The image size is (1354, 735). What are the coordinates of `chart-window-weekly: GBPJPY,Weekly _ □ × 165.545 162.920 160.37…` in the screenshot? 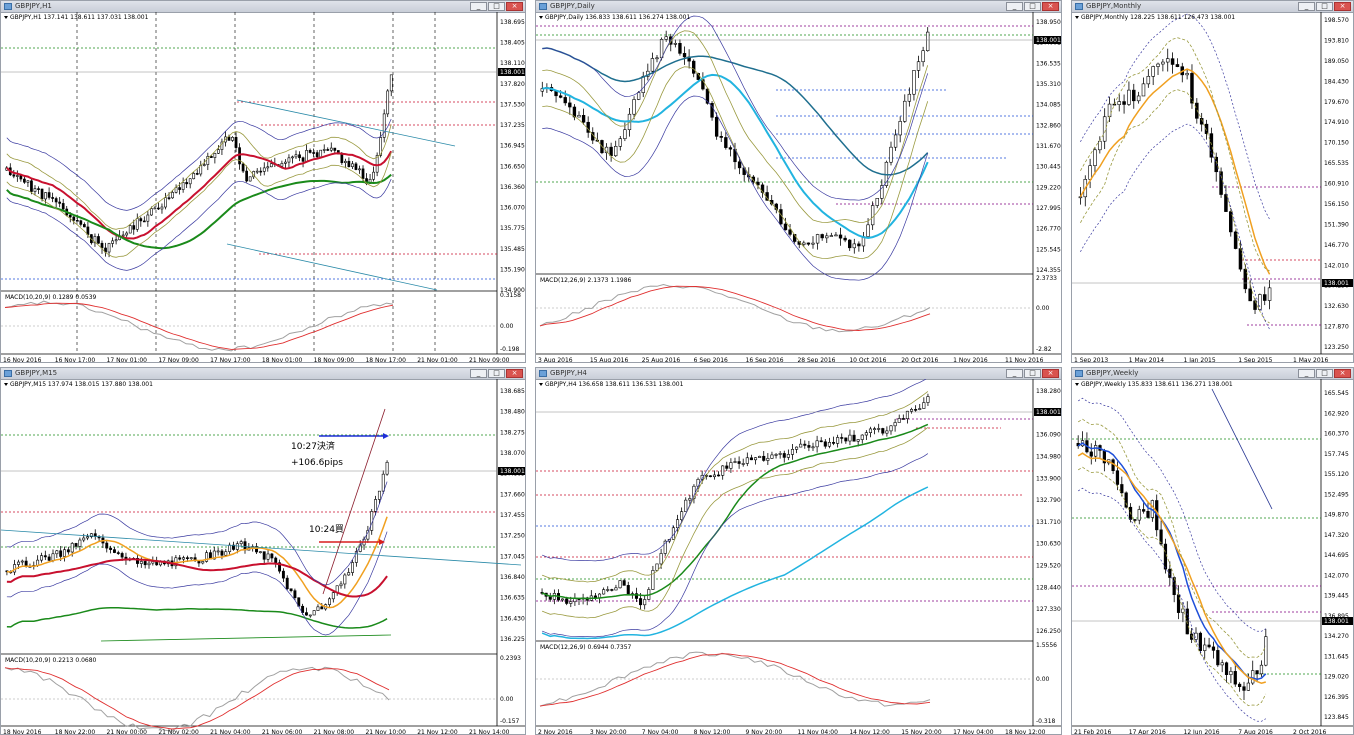 It's located at (1212, 551).